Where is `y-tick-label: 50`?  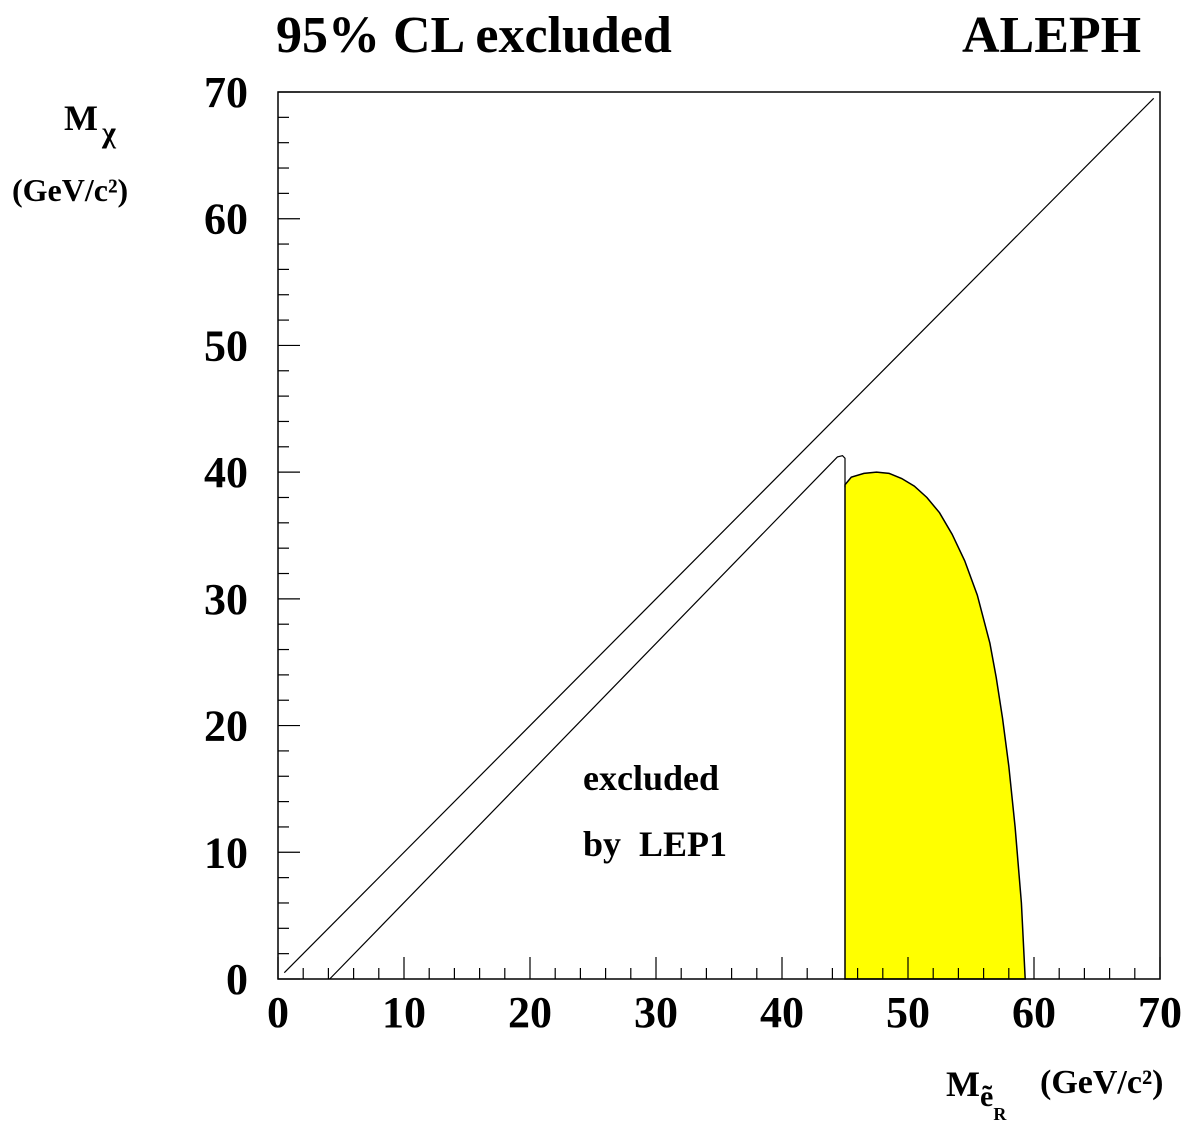
y-tick-label: 50 is located at coordinates (226, 345).